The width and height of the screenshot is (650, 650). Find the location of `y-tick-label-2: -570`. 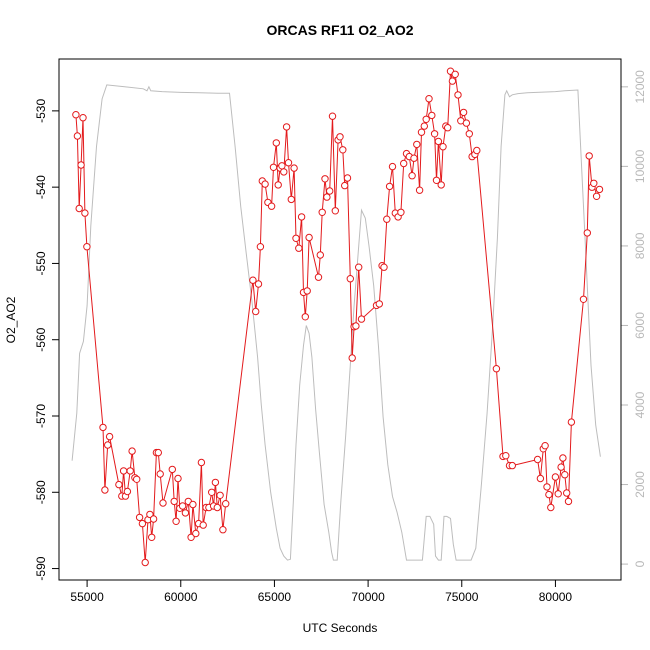

y-tick-label-2: -570 is located at coordinates (41, 416).